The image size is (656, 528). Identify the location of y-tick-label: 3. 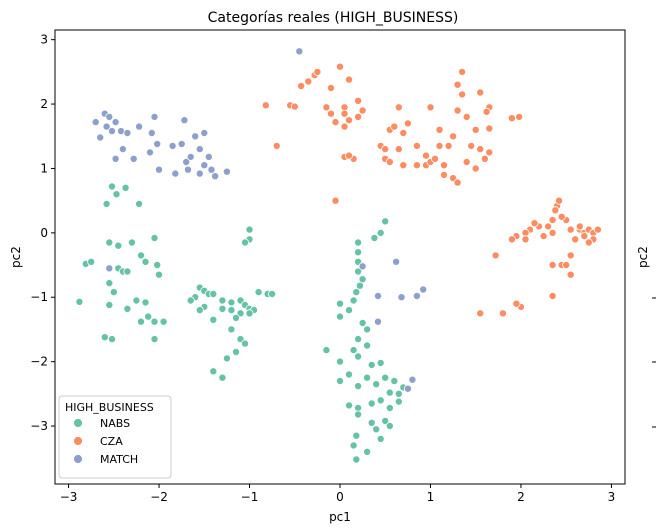
(44, 40).